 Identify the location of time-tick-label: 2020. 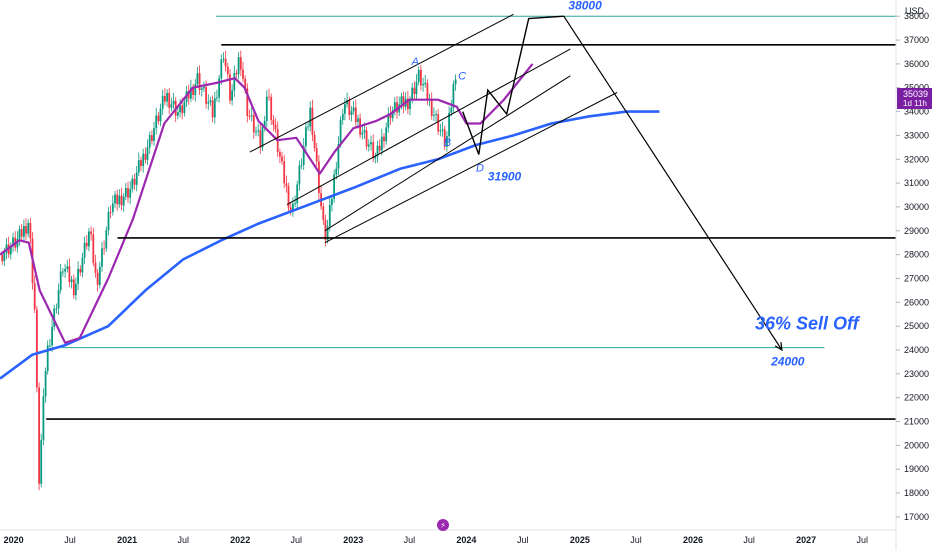
(14, 540).